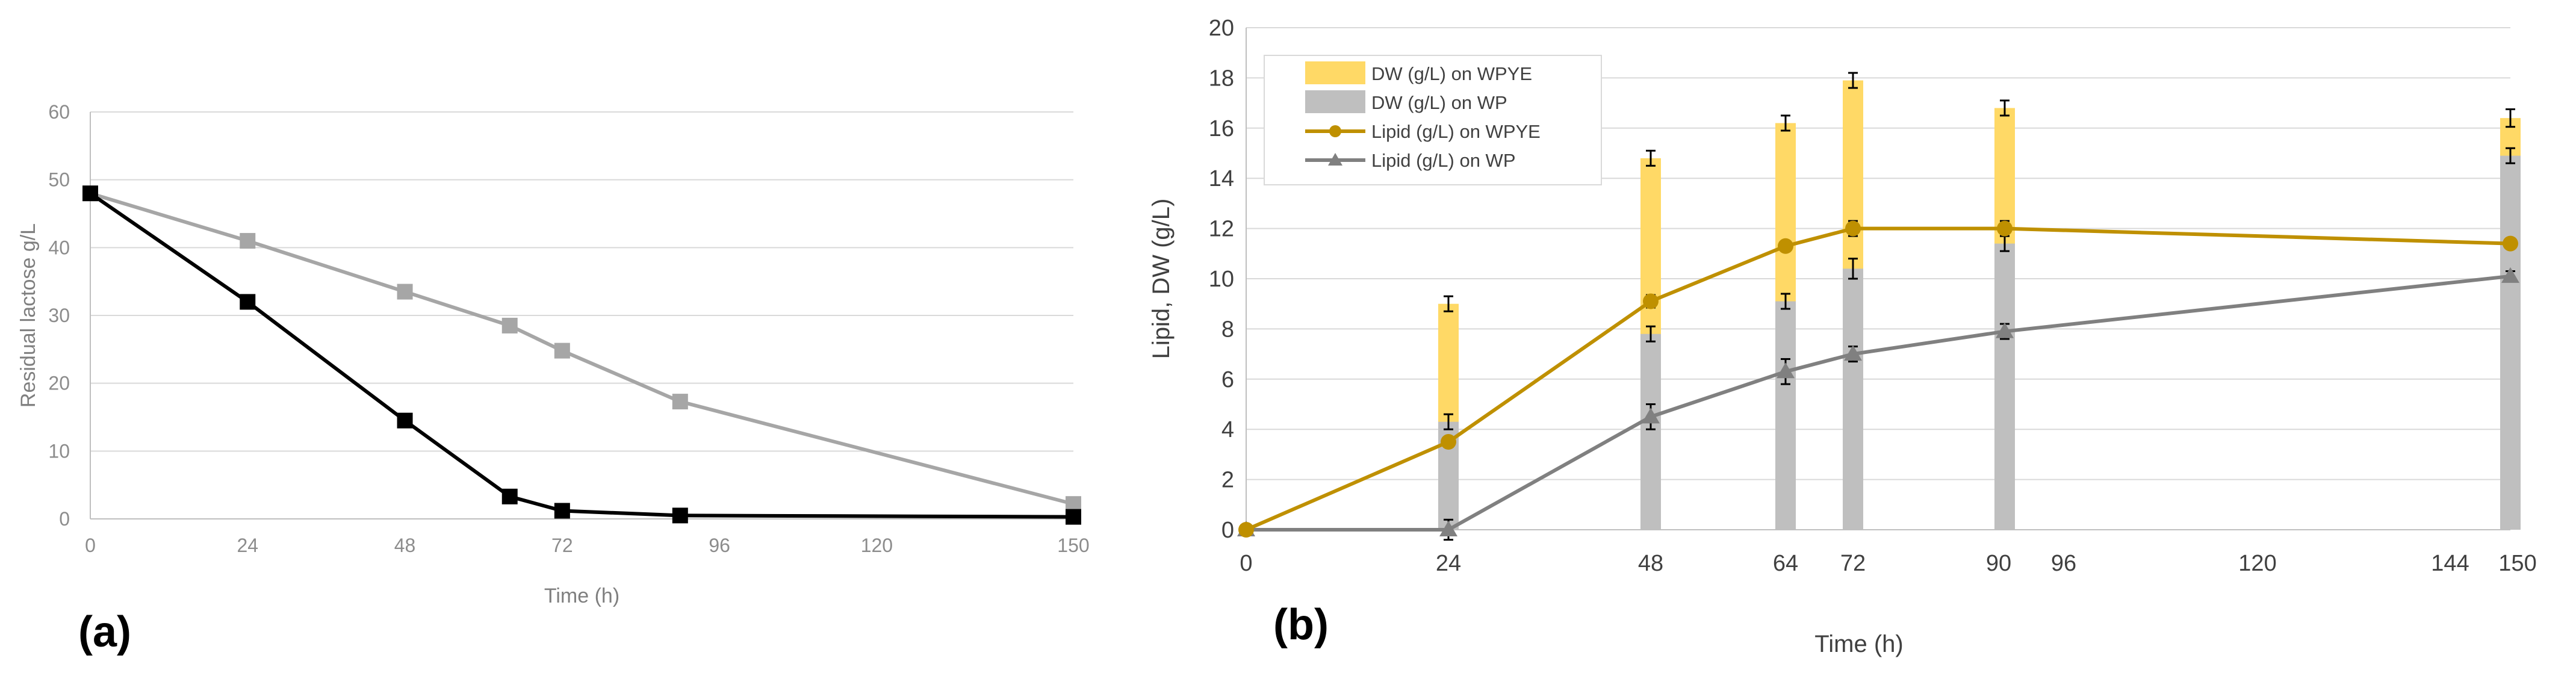 The image size is (2576, 673). What do you see at coordinates (2063, 563) in the screenshot?
I see `b-x-tick-96: 96` at bounding box center [2063, 563].